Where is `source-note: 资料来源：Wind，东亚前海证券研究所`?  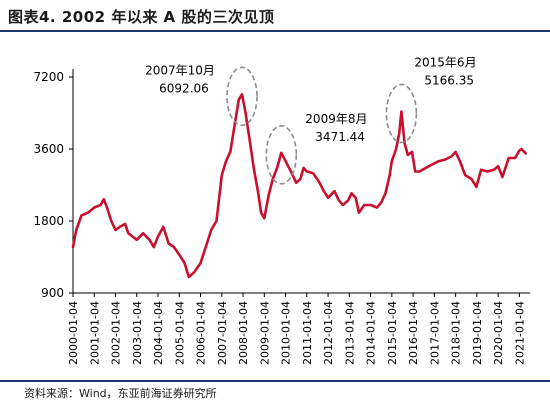
source-note: 资料来源：Wind，东亚前海证券研究所 is located at coordinates (120, 393).